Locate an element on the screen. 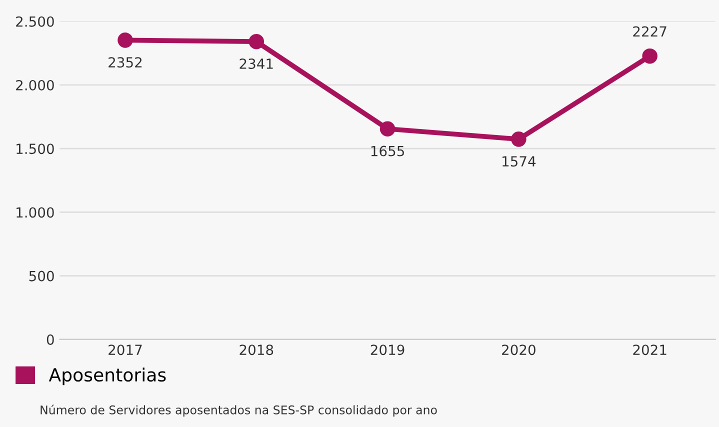 Image resolution: width=719 pixels, height=427 pixels. y-tick-label: 1.000 is located at coordinates (35, 212).